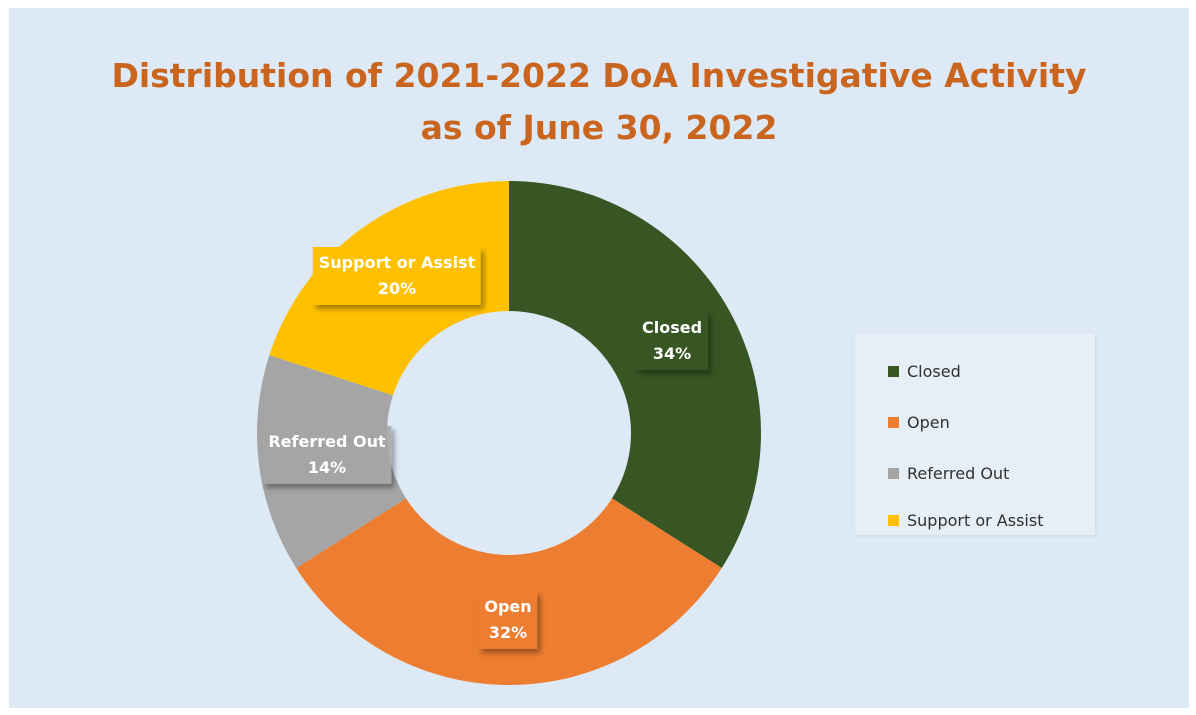 Image resolution: width=1196 pixels, height=715 pixels. What do you see at coordinates (327, 467) in the screenshot?
I see `data-label-value: 14%` at bounding box center [327, 467].